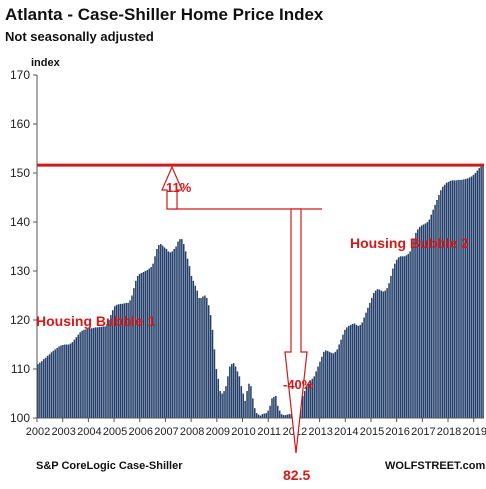  What do you see at coordinates (164, 14) in the screenshot?
I see `chart-title: Atlanta - Case-Shiller Home Price Index` at bounding box center [164, 14].